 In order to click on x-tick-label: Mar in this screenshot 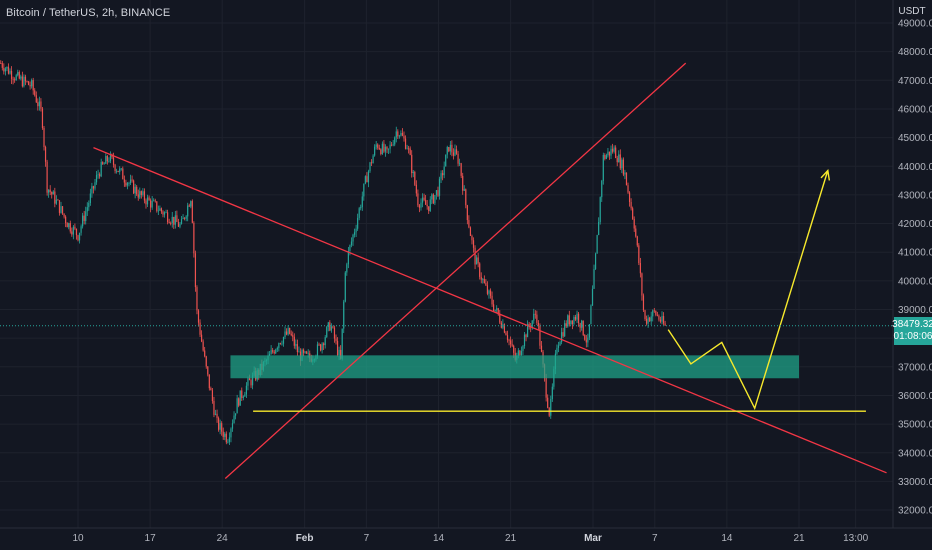, I will do `click(593, 538)`.